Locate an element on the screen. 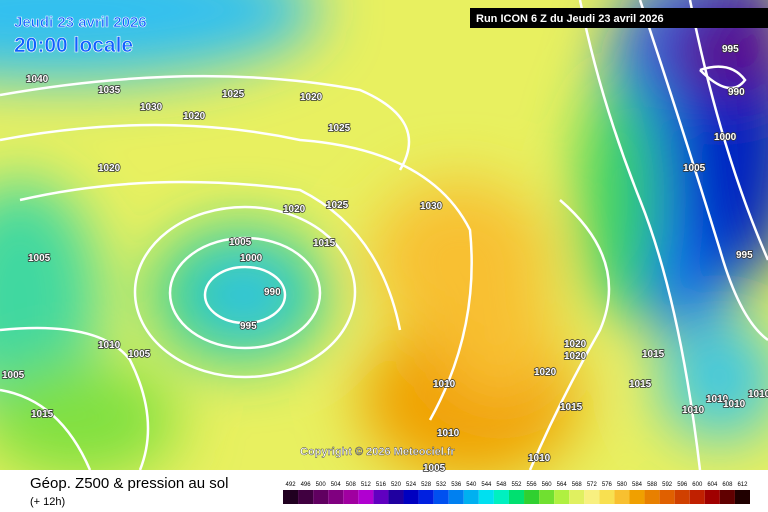  copyright: Copyright © 2026 Meteociel.fr is located at coordinates (378, 452).